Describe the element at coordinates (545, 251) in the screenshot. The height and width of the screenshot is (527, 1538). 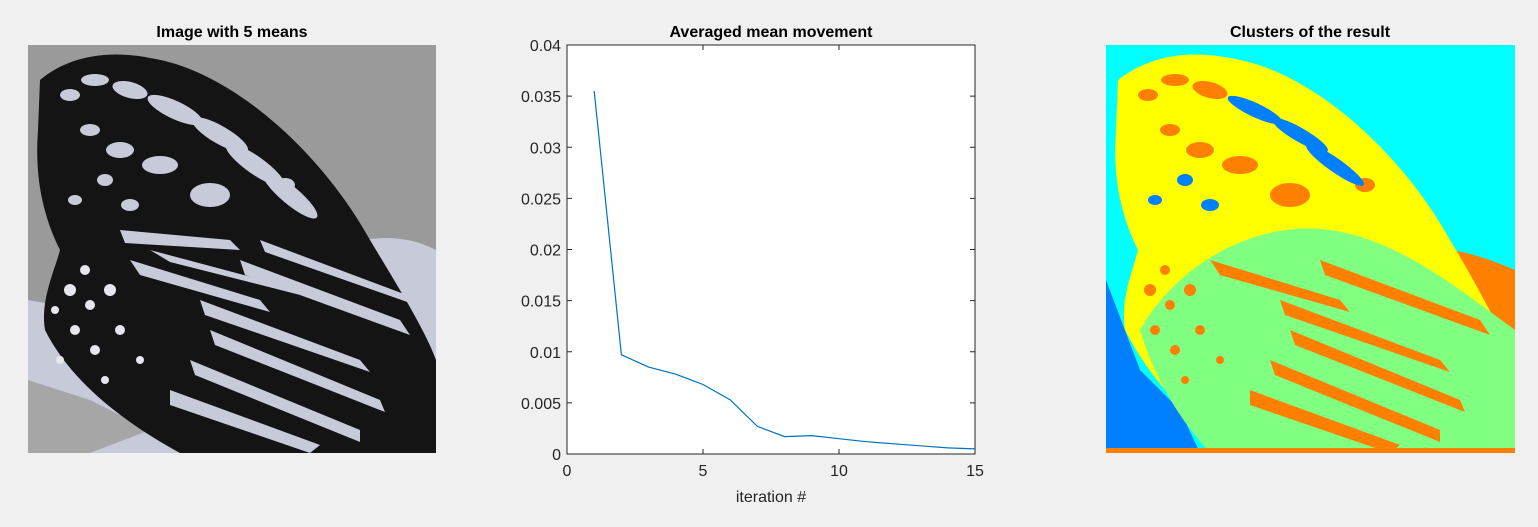
I see `y-tick-label: 0.02` at that location.